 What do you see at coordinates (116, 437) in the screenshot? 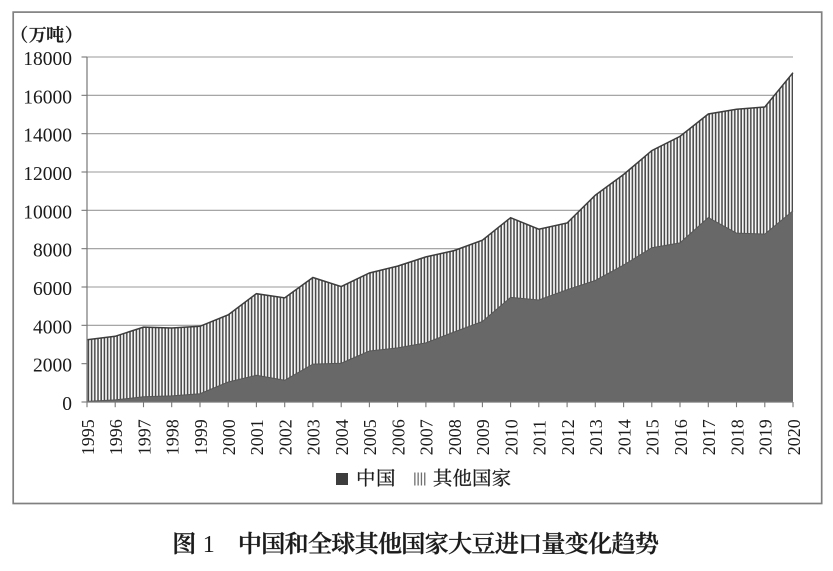
I see `svg-text: 1996` at bounding box center [116, 437].